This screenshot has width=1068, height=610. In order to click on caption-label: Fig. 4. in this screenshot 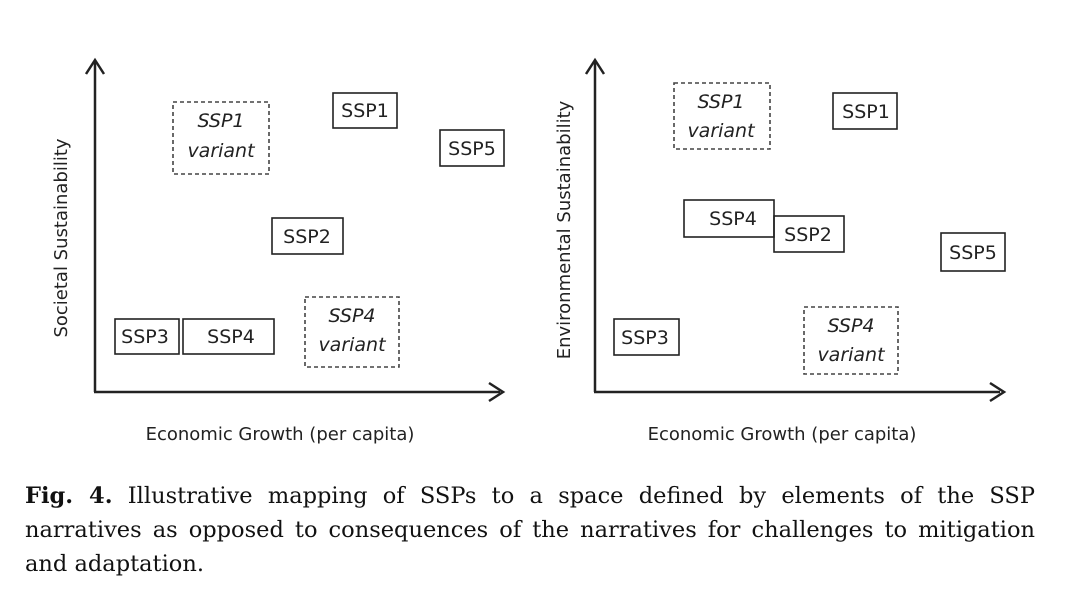, I will do `click(69, 496)`.